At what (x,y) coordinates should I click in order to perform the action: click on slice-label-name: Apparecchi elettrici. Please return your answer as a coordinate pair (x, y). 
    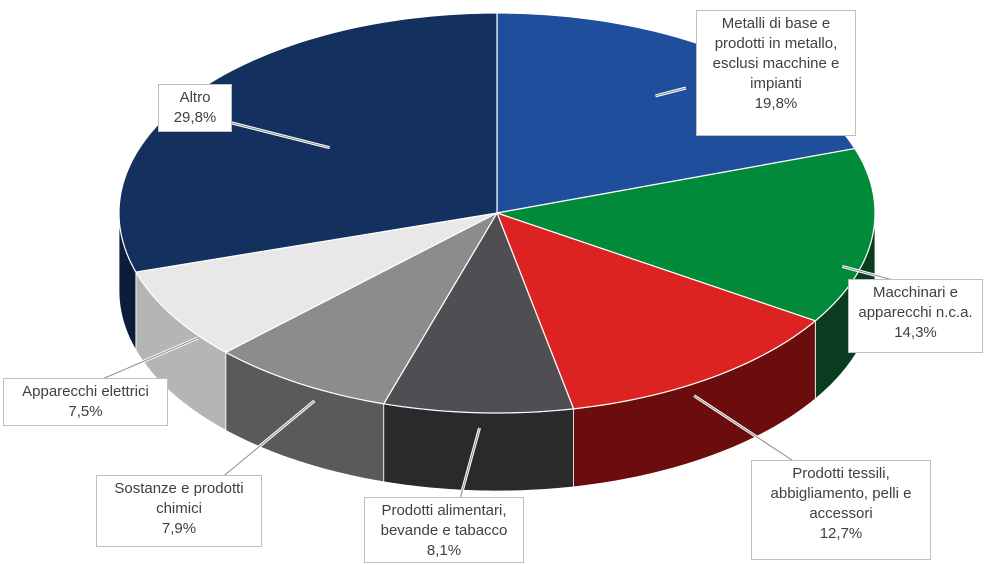
    Looking at the image, I should click on (85, 391).